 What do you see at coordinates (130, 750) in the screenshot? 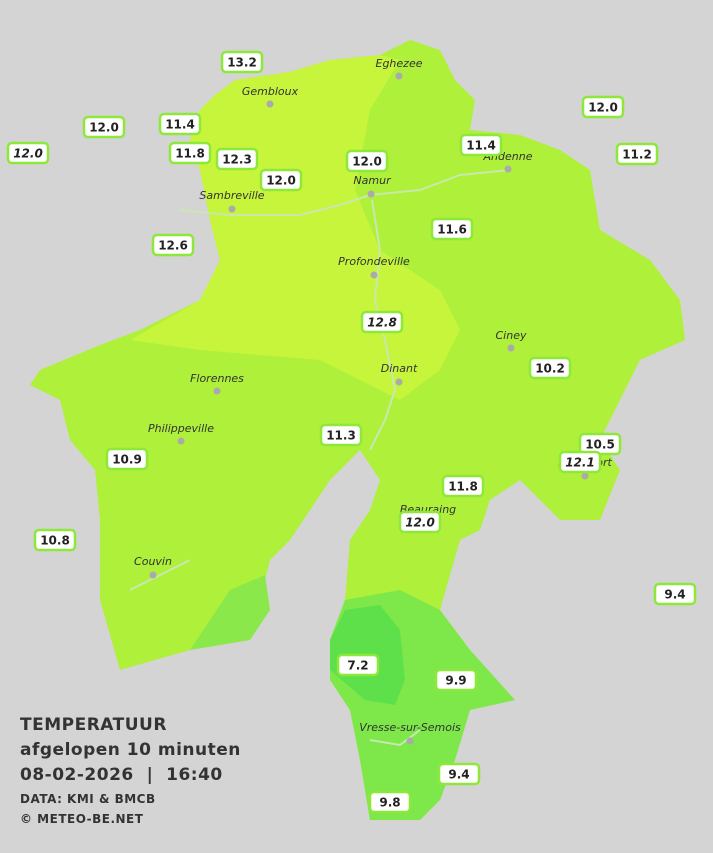
I see `legend-subtitle: afgelopen 10 minuten` at bounding box center [130, 750].